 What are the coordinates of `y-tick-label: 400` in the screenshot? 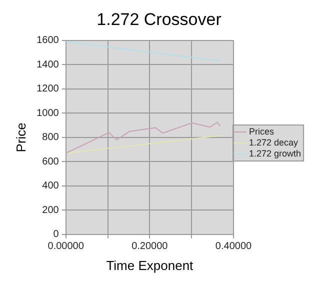 It's located at (51, 186).